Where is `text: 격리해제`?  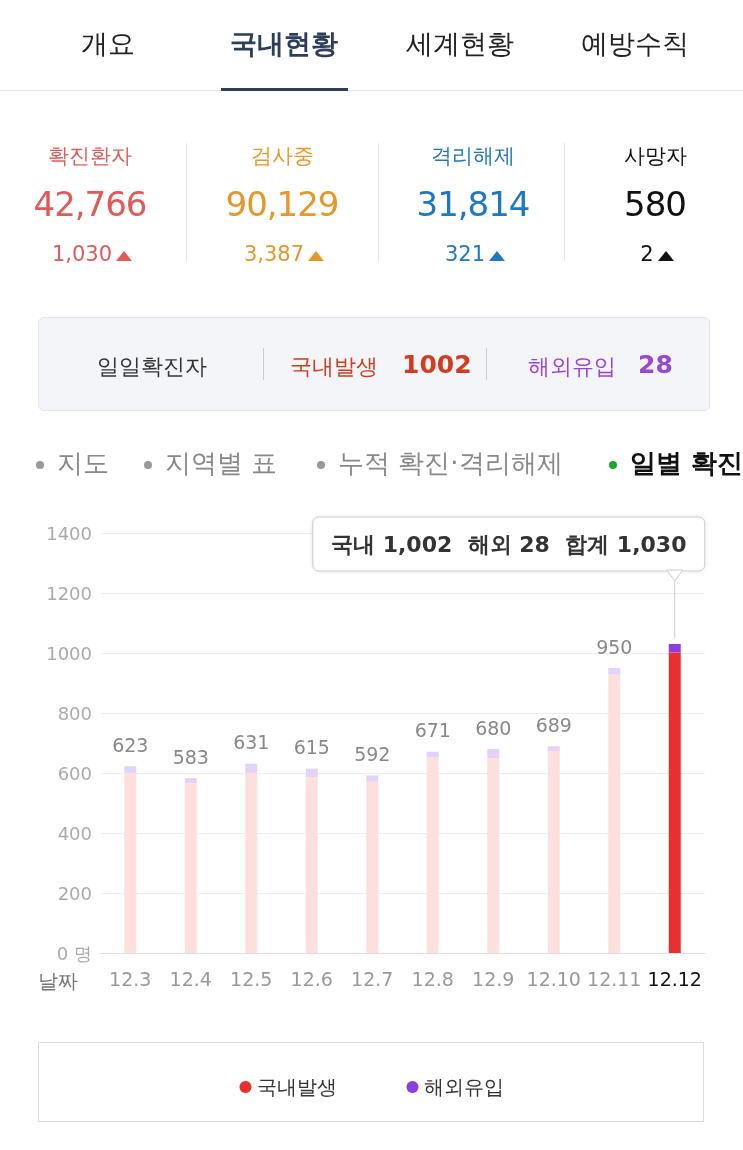
text: 격리해제 is located at coordinates (473, 156).